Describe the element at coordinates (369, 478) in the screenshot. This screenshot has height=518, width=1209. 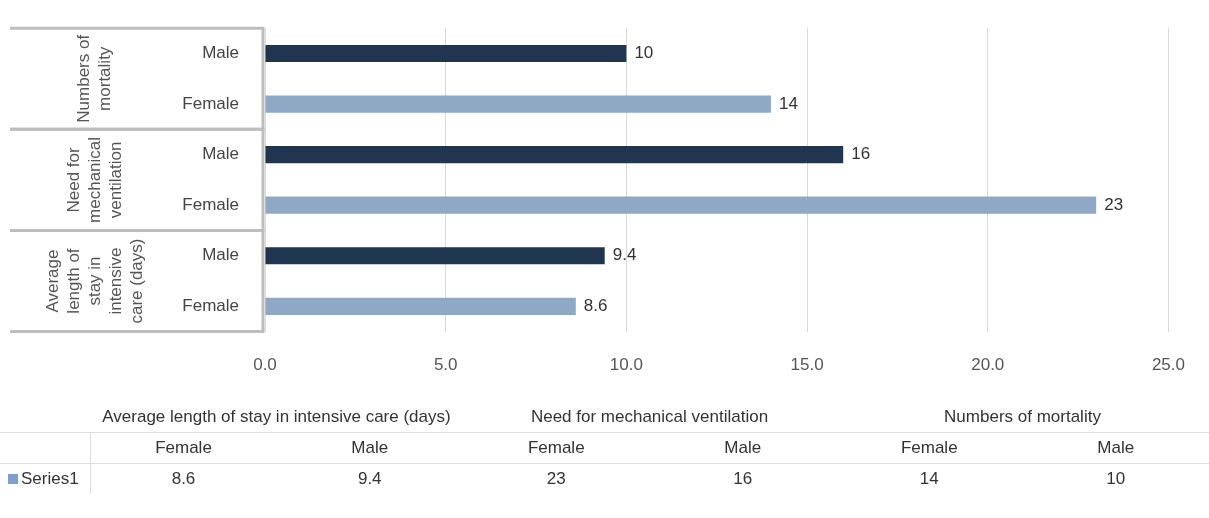
I see `text: 9.4` at that location.